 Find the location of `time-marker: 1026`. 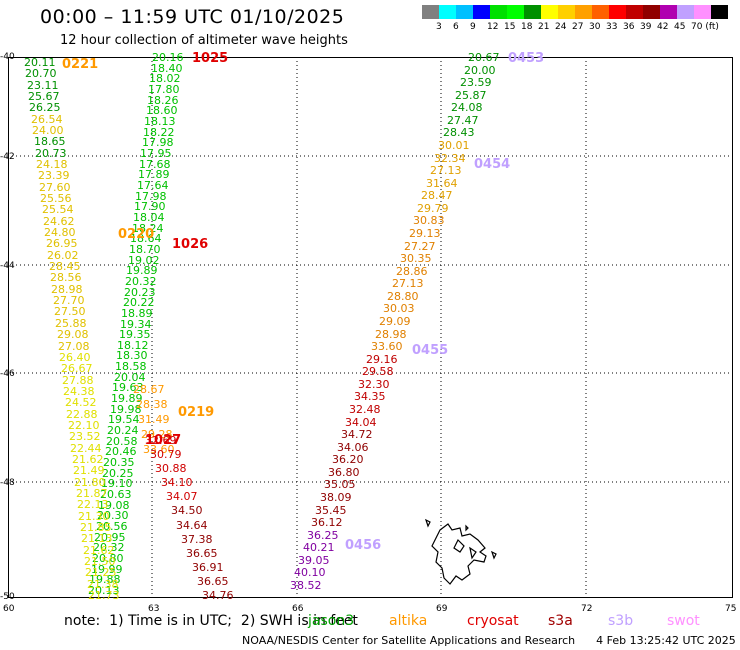

time-marker: 1026 is located at coordinates (190, 244).